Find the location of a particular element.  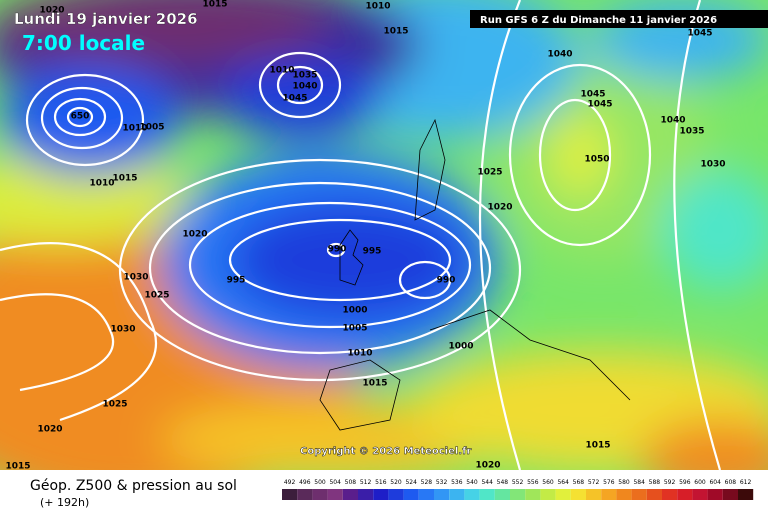

scale-label: 560 is located at coordinates (548, 482).